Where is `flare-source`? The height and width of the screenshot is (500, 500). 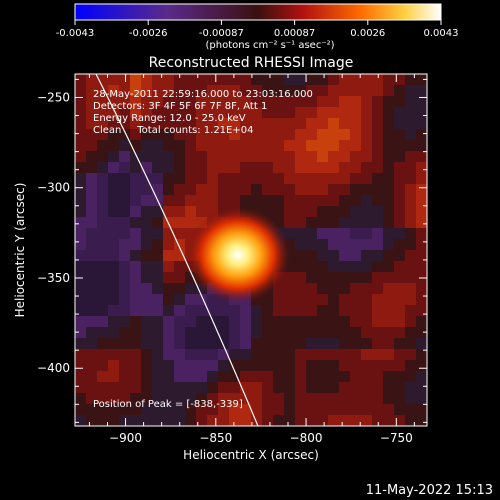 flare-source is located at coordinates (238, 255).